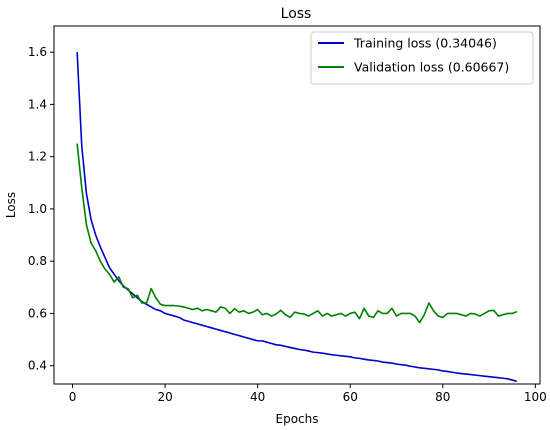 This screenshot has height=430, width=550. Describe the element at coordinates (73, 397) in the screenshot. I see `x-tick-label: 0` at that location.